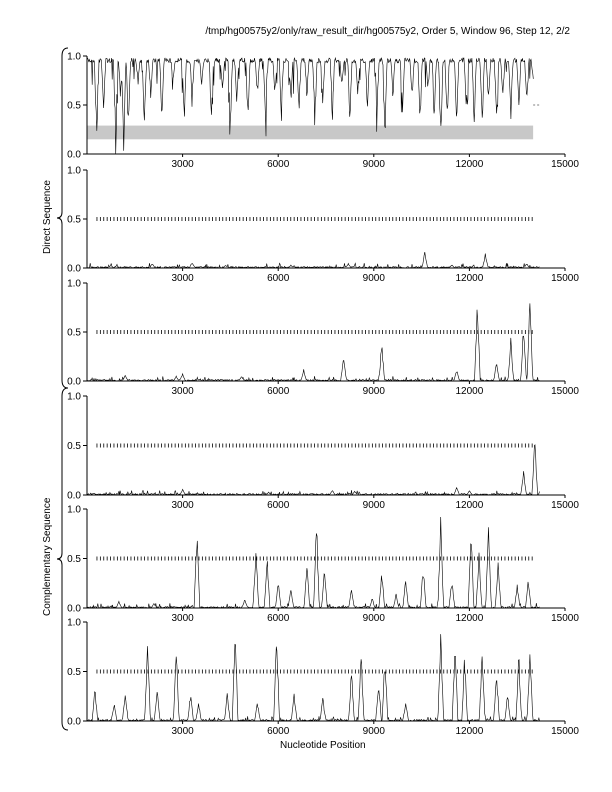  Describe the element at coordinates (47, 217) in the screenshot. I see `direct-sequence-label: Direct Sequence` at that location.